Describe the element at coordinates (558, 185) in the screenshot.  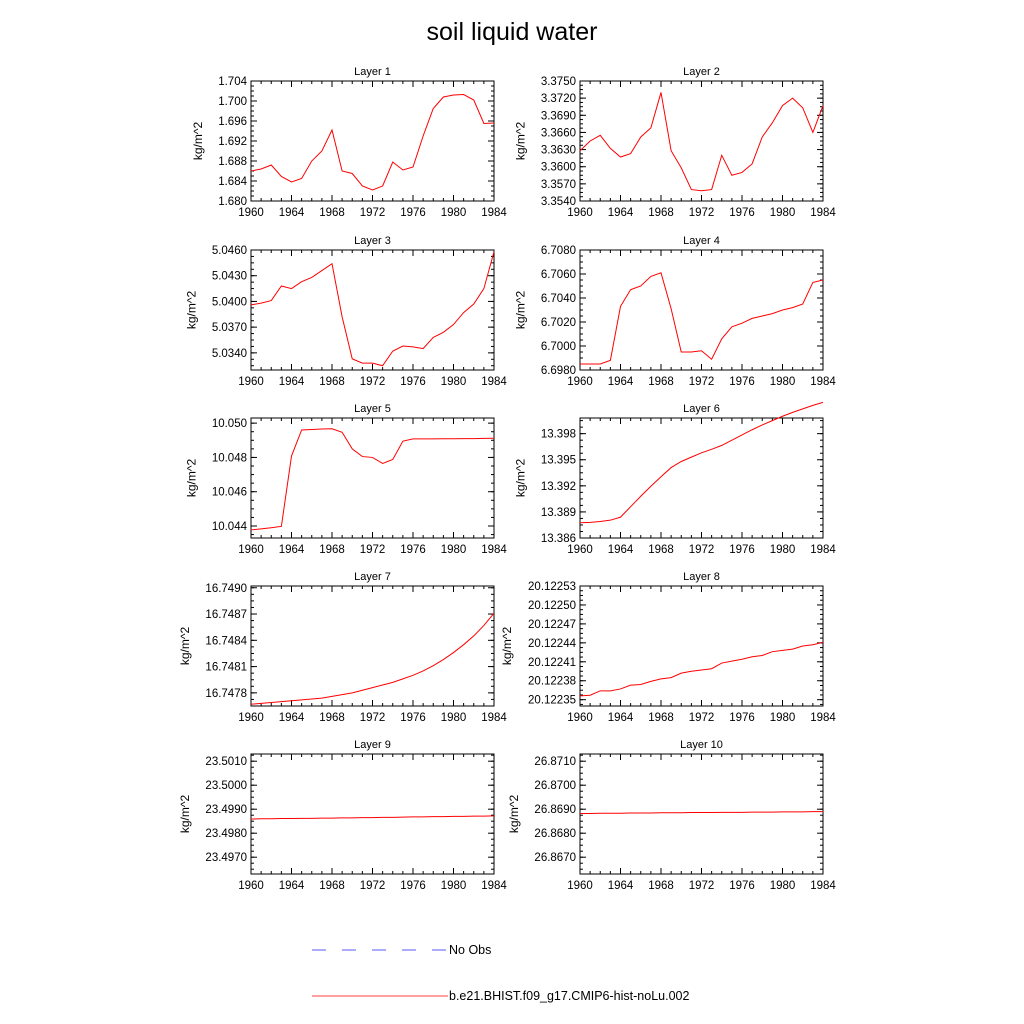
I see `y-tick-label: 3.3570` at that location.